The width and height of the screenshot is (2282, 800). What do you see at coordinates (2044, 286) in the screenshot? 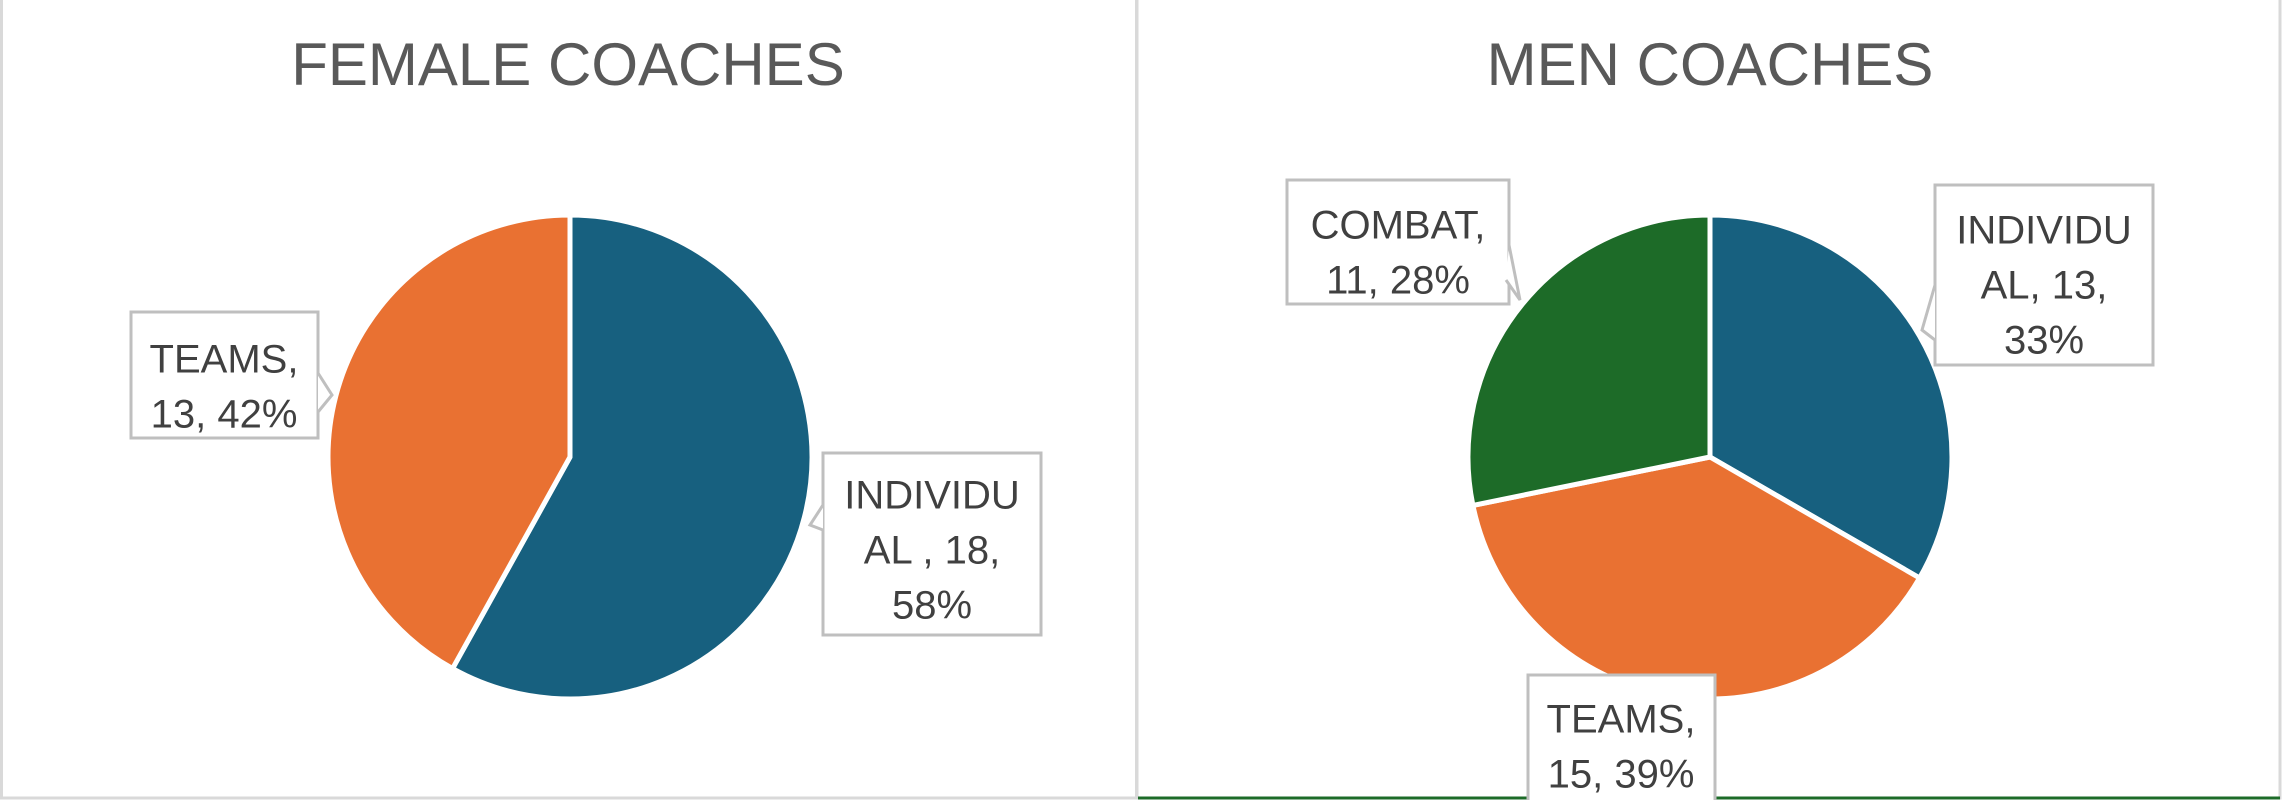
I see `data-label-text: AL, 13,` at bounding box center [2044, 286].